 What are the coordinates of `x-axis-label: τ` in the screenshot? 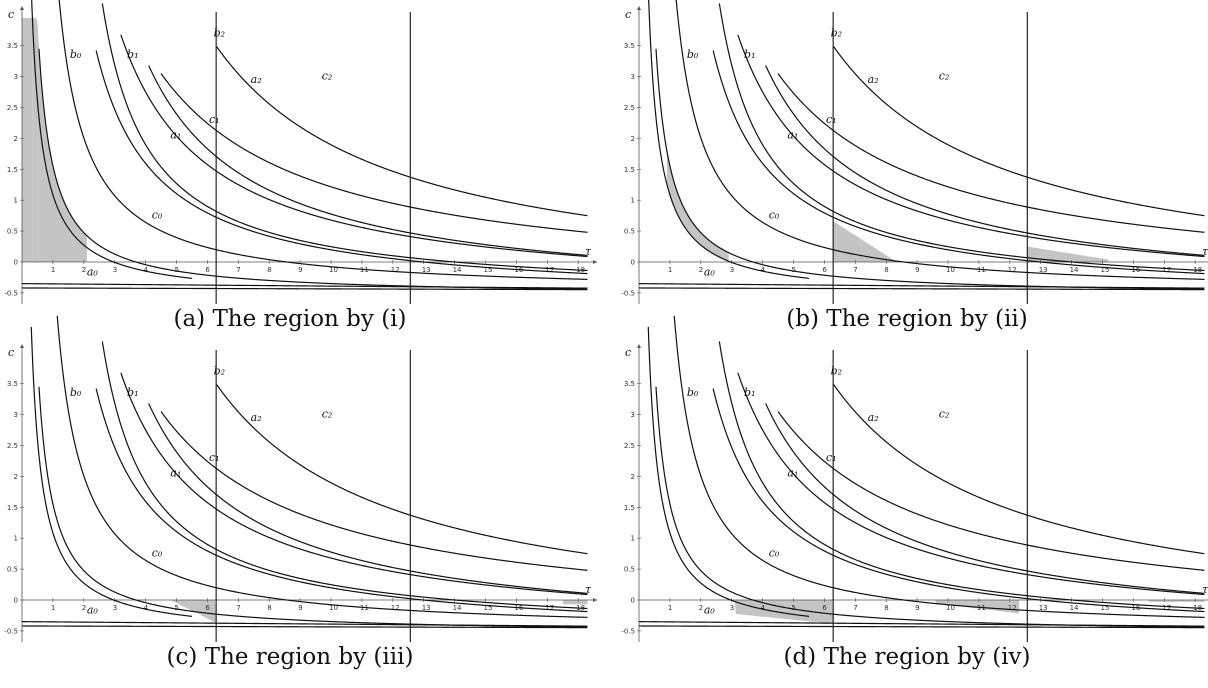 It's located at (1205, 251).